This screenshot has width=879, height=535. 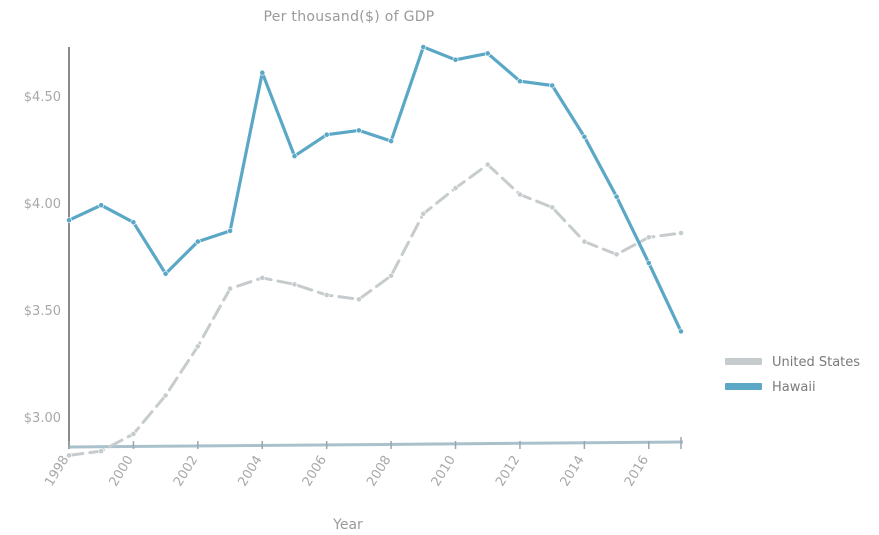 What do you see at coordinates (637, 471) in the screenshot?
I see `x-tick-label: 2016` at bounding box center [637, 471].